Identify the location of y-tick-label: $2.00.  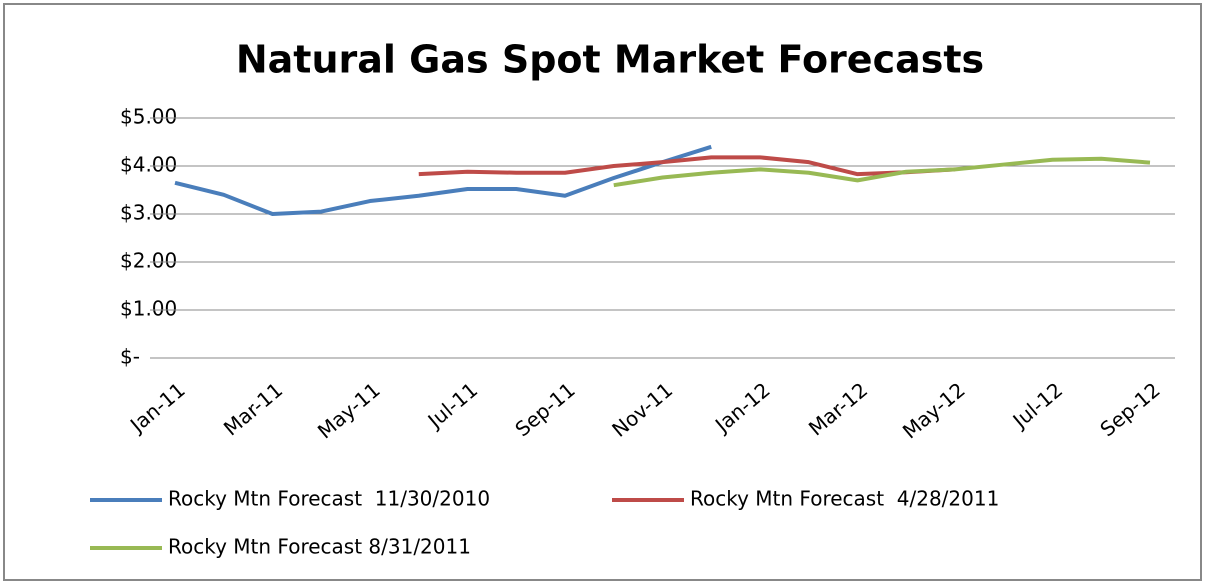
(148, 261).